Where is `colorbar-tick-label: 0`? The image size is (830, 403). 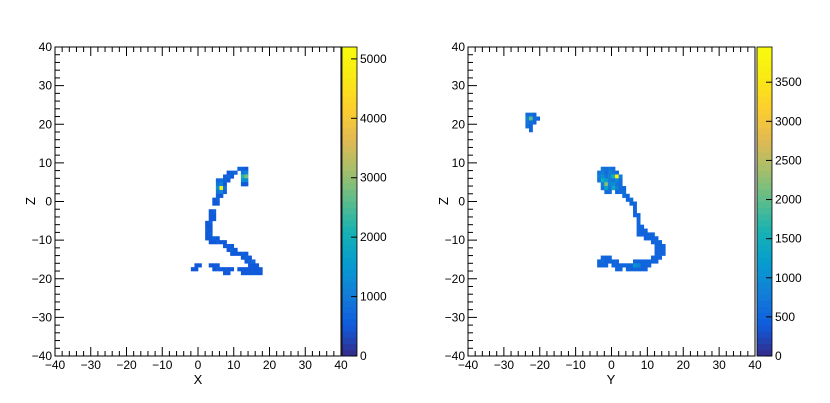 colorbar-tick-label: 0 is located at coordinates (363, 356).